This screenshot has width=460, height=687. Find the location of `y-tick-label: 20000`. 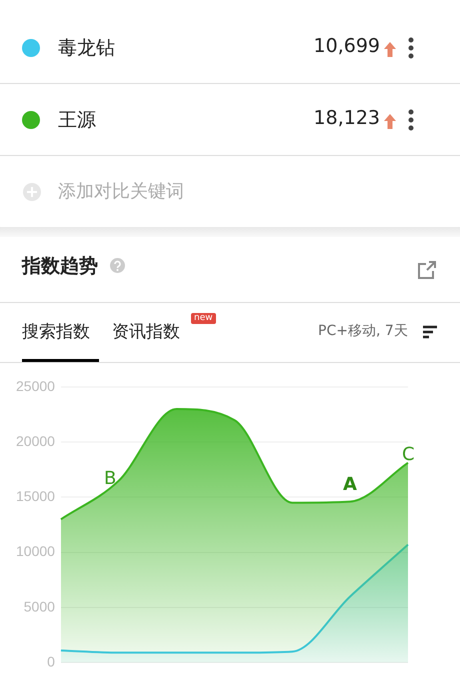

y-tick-label: 20000 is located at coordinates (36, 440).